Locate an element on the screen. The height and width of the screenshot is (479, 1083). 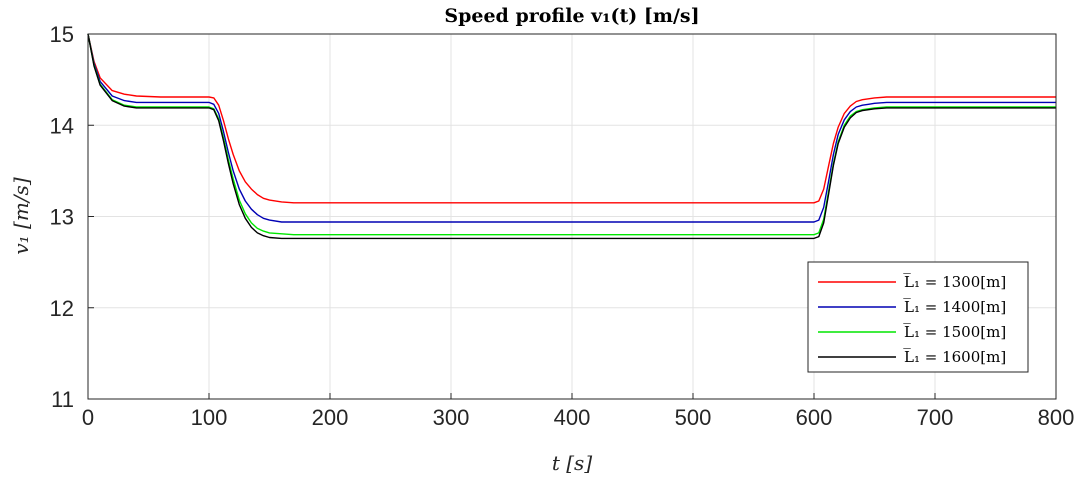
y-axis-label: v₁ [m/s] is located at coordinates (21, 215).